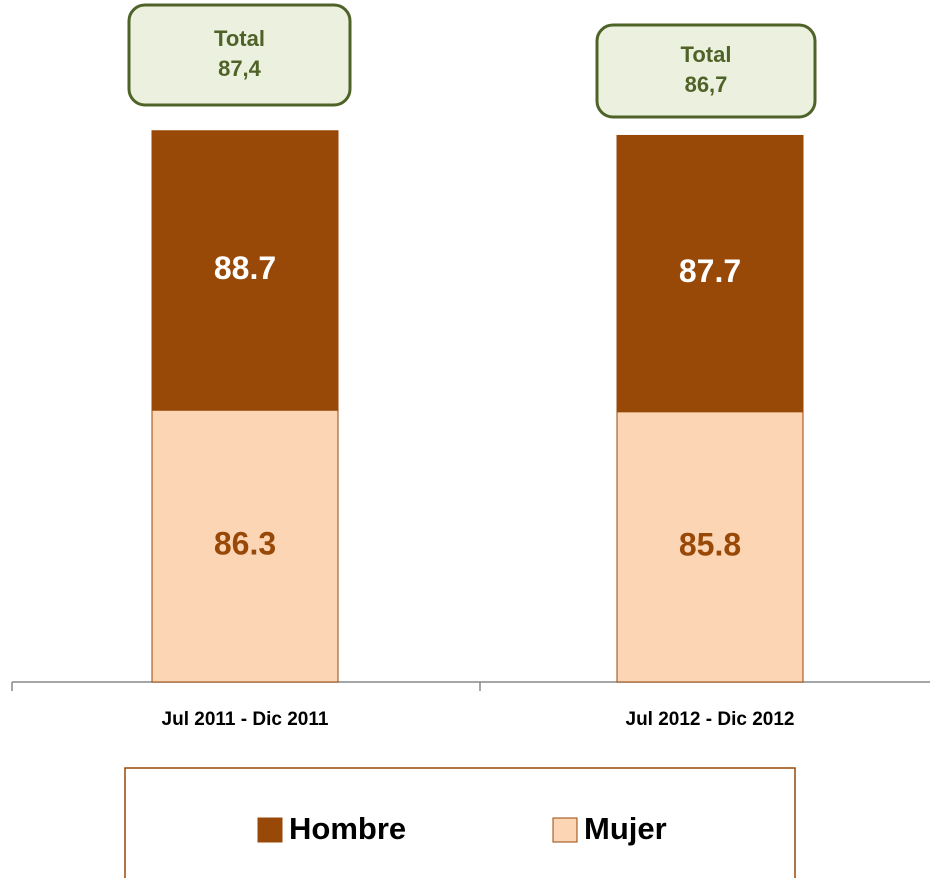 The height and width of the screenshot is (878, 930). Describe the element at coordinates (245, 719) in the screenshot. I see `x-tick-label: Jul 2011 - Dic 2011` at that location.